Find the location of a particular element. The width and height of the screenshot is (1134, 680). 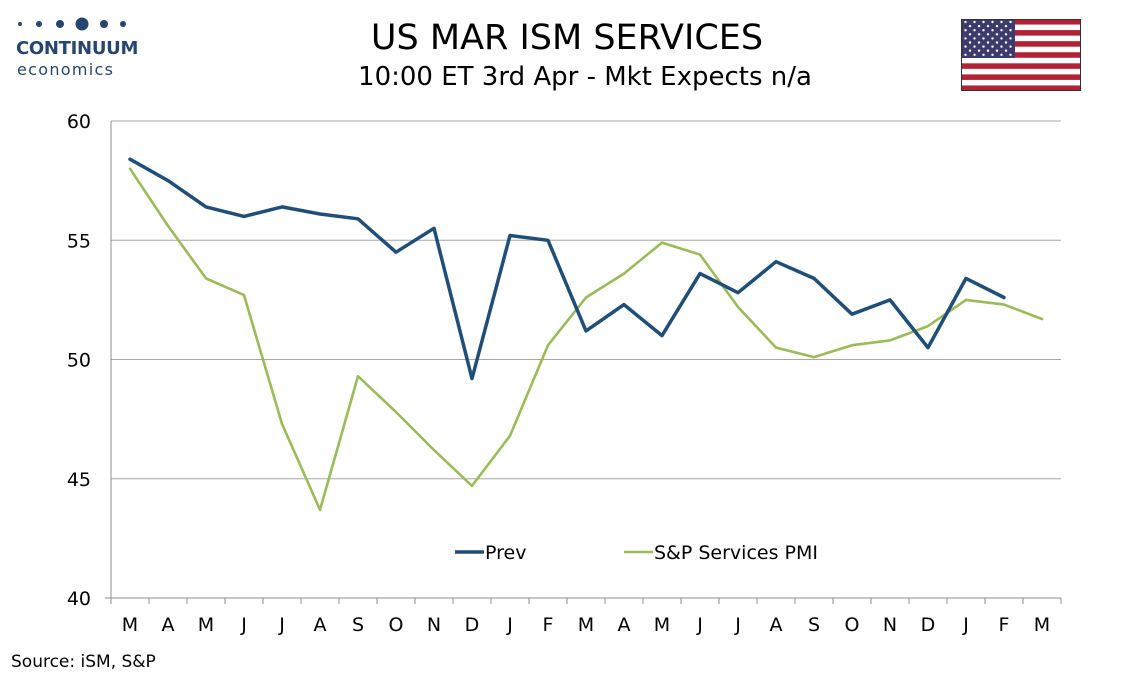

legend-label: S&P Services PMI is located at coordinates (736, 553).